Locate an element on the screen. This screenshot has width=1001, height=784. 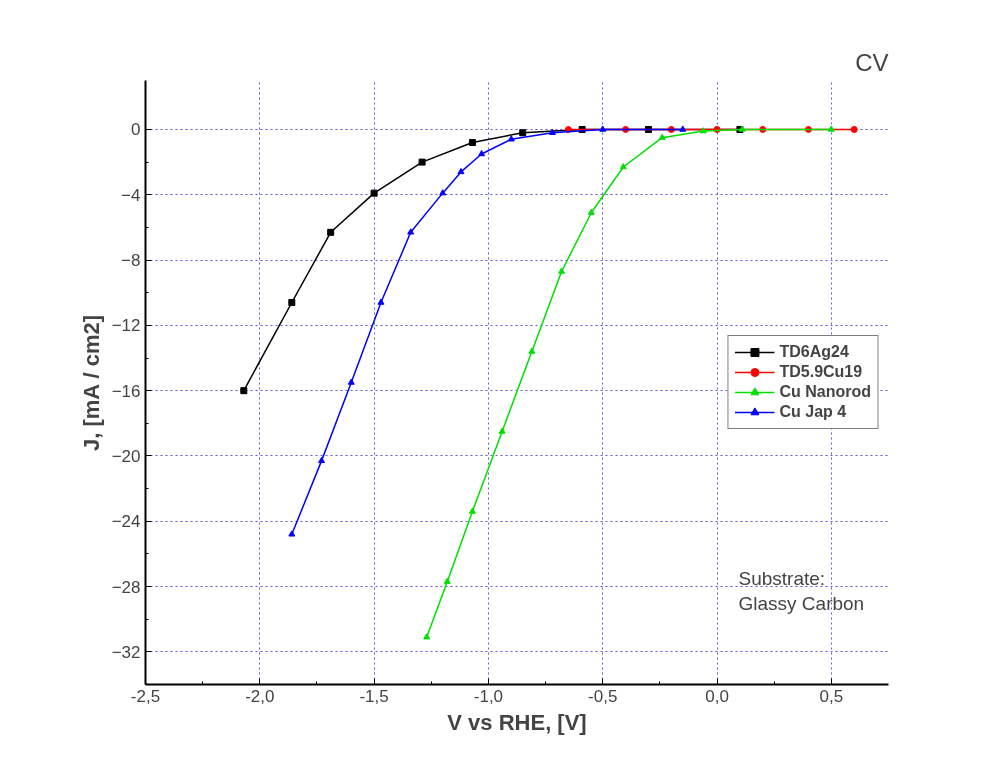
legend-label: Cu Jap 4 is located at coordinates (813, 412).